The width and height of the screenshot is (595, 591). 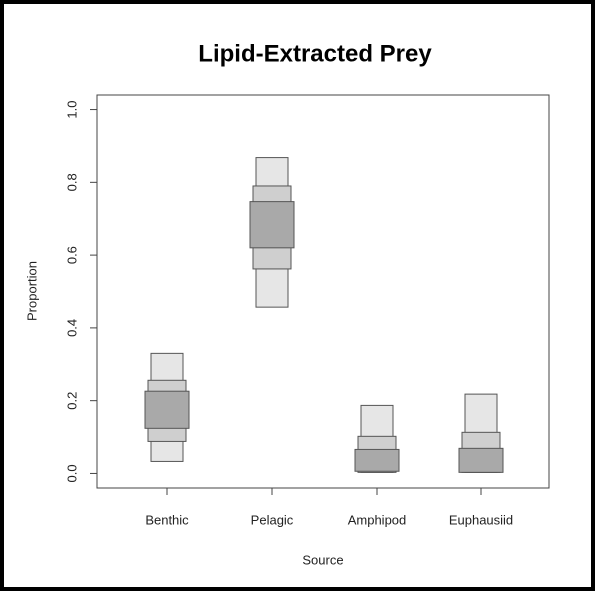 What do you see at coordinates (71, 328) in the screenshot?
I see `y-tick-label: 0.4` at bounding box center [71, 328].